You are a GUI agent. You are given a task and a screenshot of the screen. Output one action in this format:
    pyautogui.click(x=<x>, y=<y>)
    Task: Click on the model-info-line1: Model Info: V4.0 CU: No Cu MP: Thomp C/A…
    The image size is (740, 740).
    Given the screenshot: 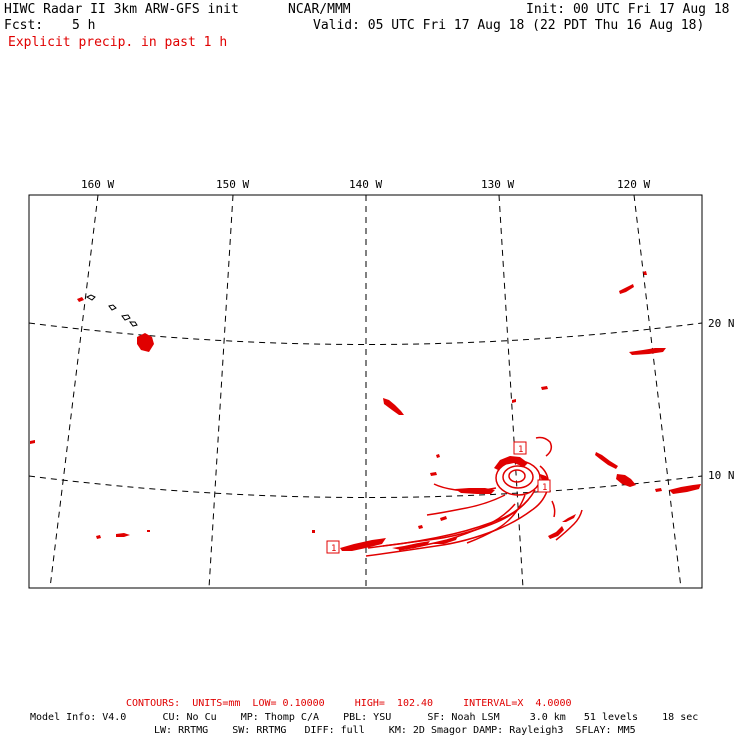 What is the action you would take?
    pyautogui.click(x=364, y=717)
    